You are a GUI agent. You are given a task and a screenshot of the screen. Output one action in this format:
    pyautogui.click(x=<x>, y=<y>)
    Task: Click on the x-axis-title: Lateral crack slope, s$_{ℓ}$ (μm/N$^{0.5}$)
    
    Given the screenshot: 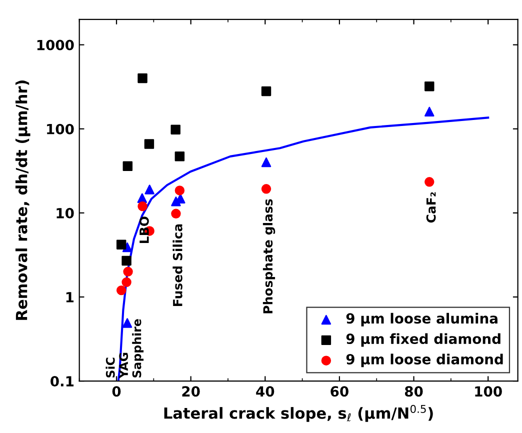 What is the action you would take?
    pyautogui.click(x=298, y=413)
    